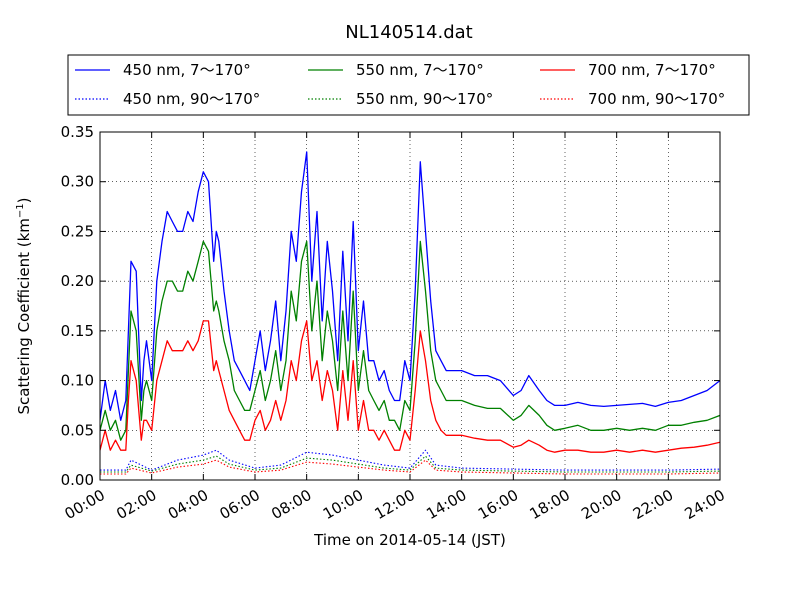 This screenshot has height=600, width=800. Describe the element at coordinates (420, 70) in the screenshot. I see `legend-label: 550 nm, 7～170°` at that location.